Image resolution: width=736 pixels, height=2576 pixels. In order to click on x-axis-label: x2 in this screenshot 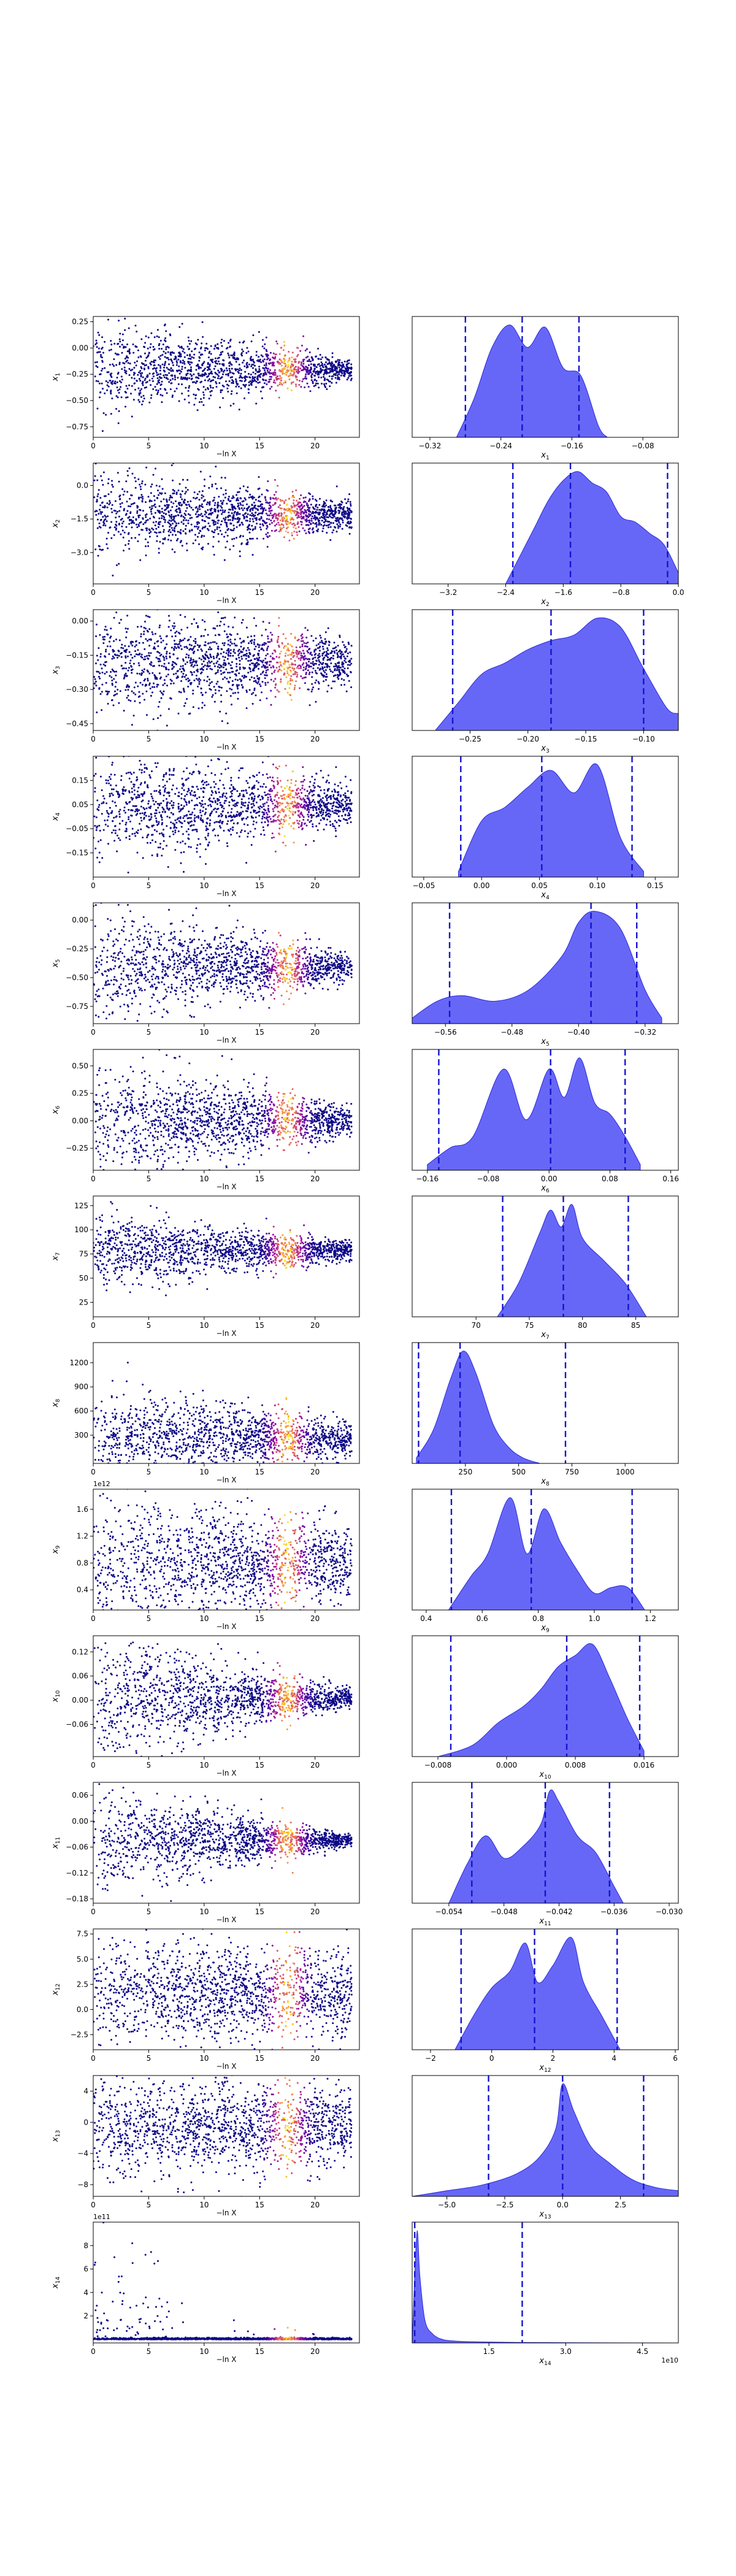, I will do `click(544, 602)`.